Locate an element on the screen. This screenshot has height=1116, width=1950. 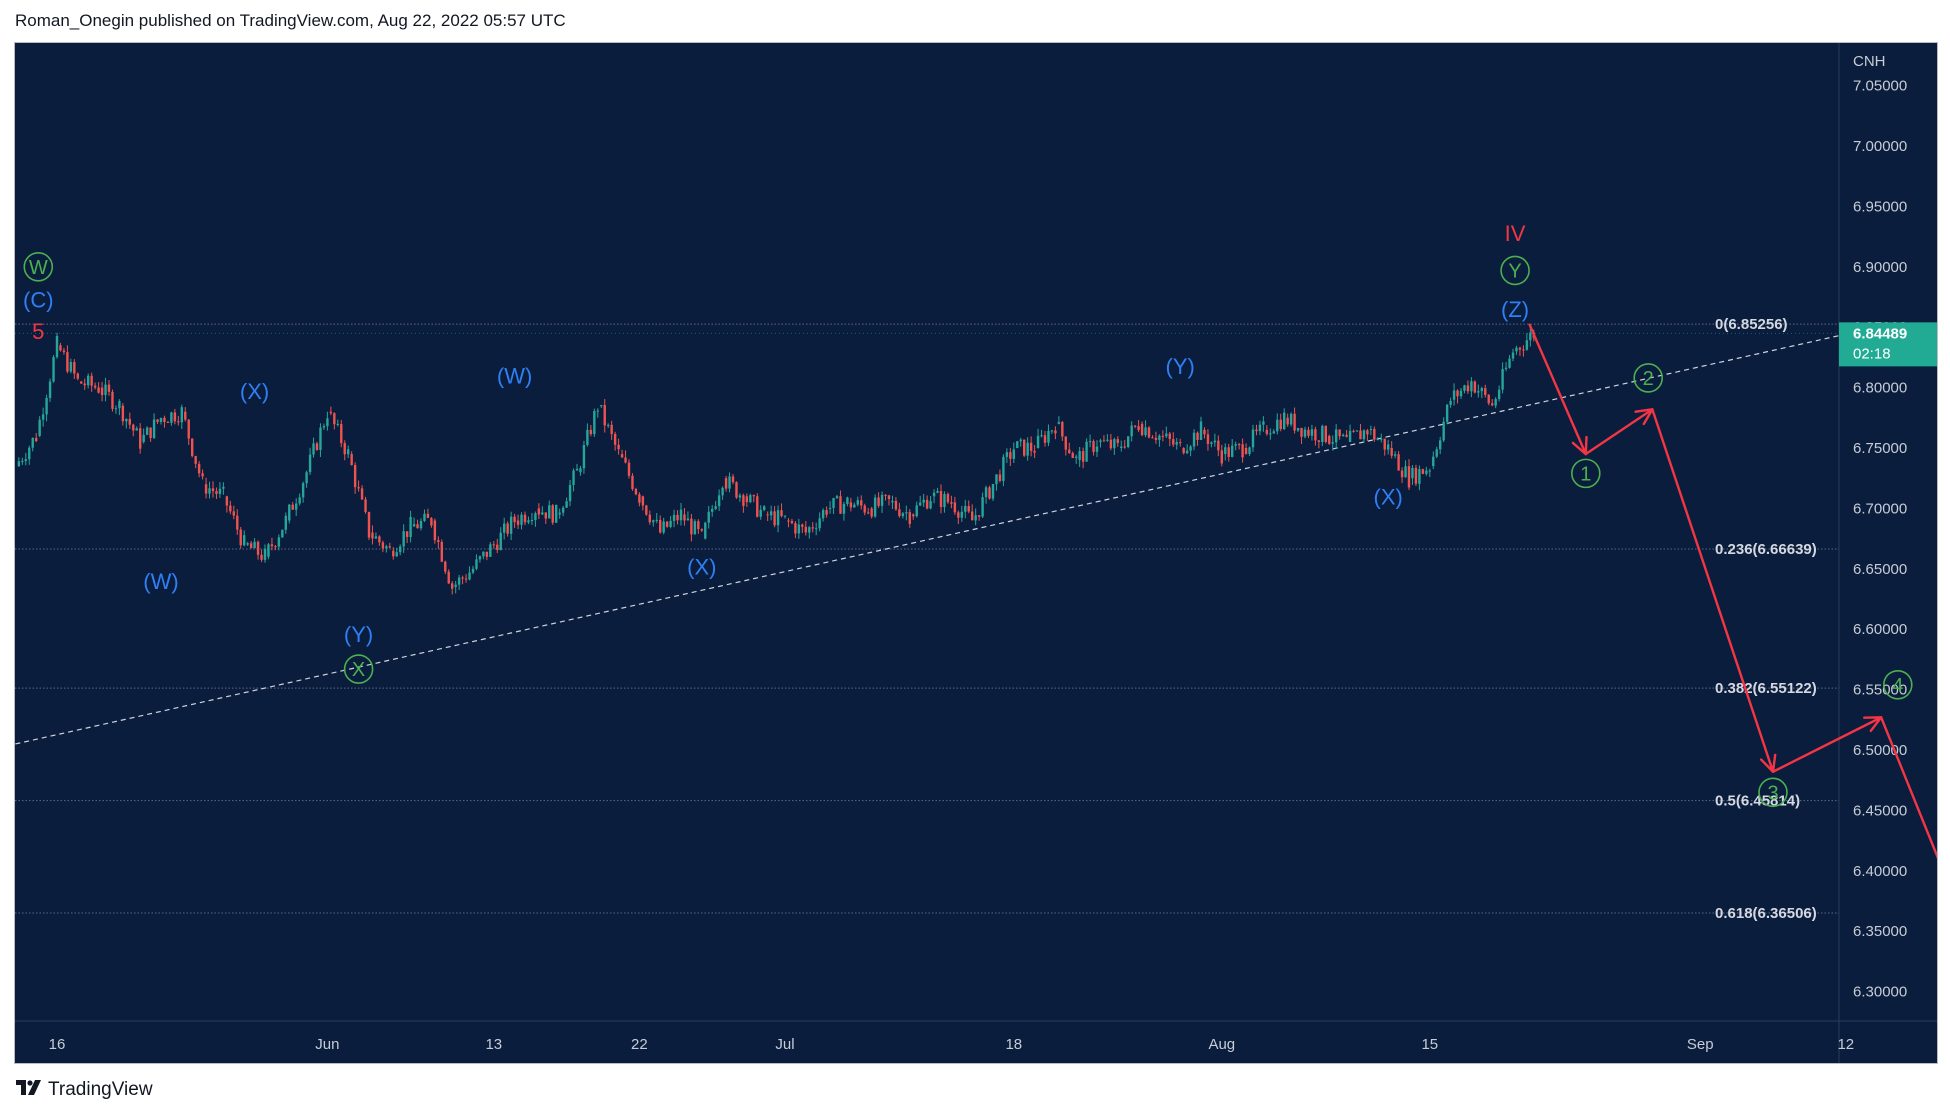
wave-label: (X) is located at coordinates (254, 391).